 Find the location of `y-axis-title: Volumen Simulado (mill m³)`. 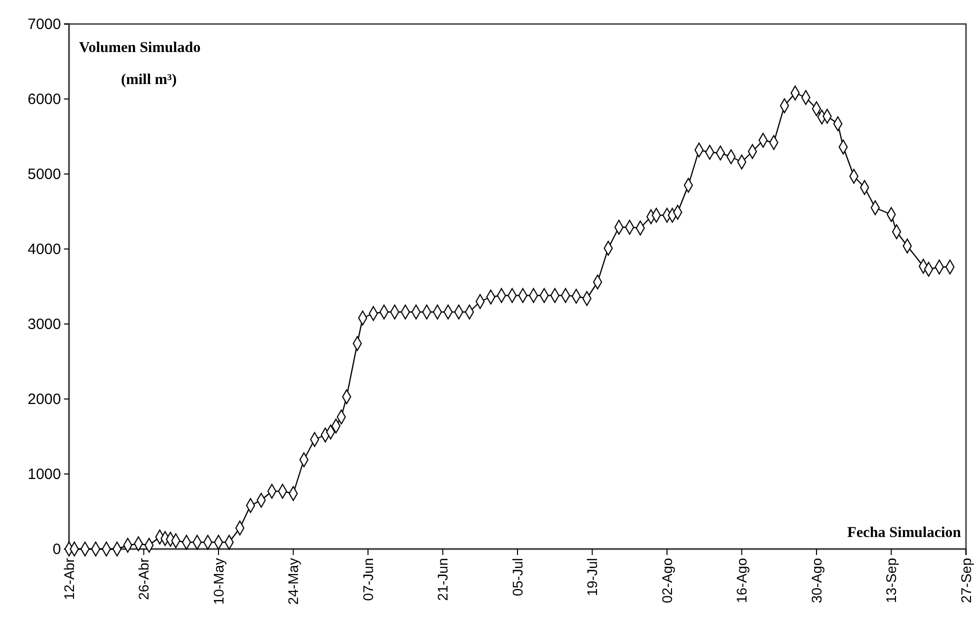

y-axis-title: Volumen Simulado (mill m³) is located at coordinates (140, 64).